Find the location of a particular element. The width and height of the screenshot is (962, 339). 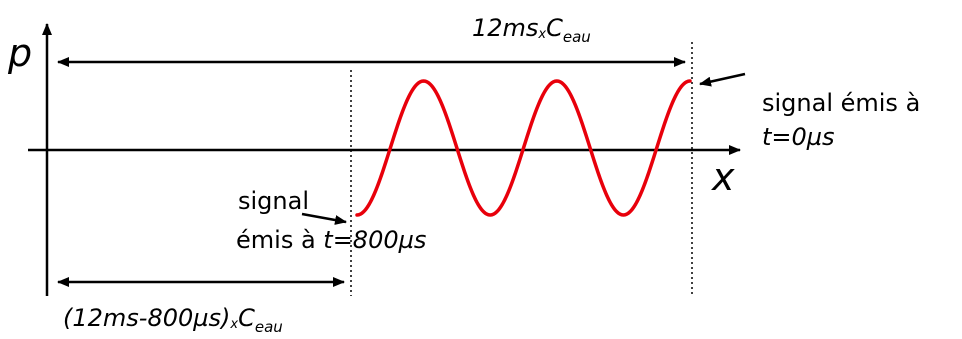

left-note-line2: émis à t=800µs is located at coordinates (331, 240).